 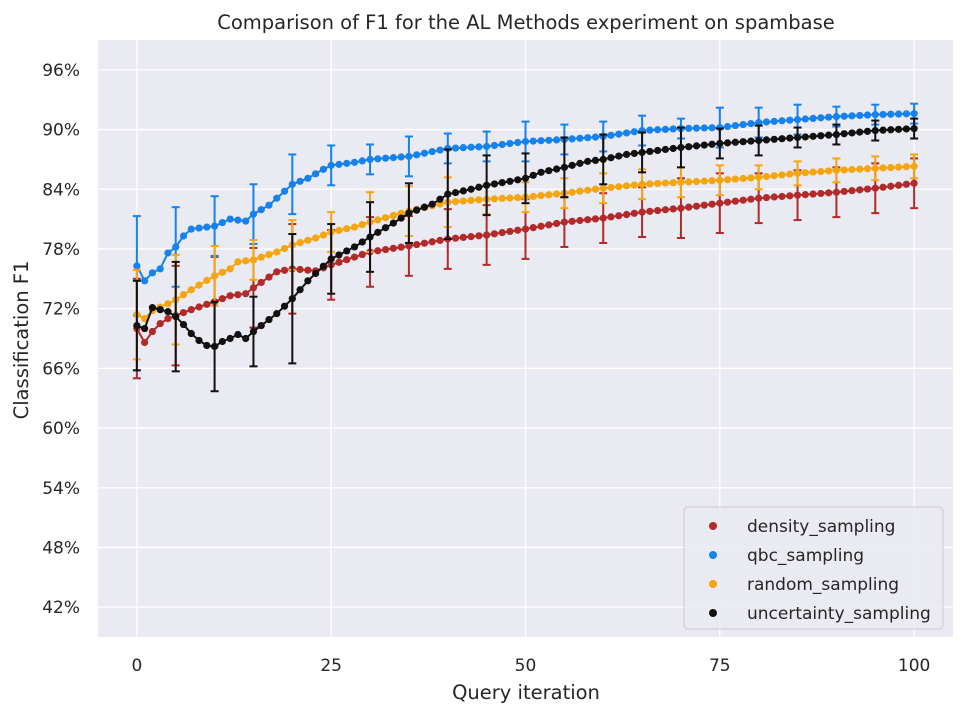 I want to click on y-tick-label: 60%, so click(x=61, y=429).